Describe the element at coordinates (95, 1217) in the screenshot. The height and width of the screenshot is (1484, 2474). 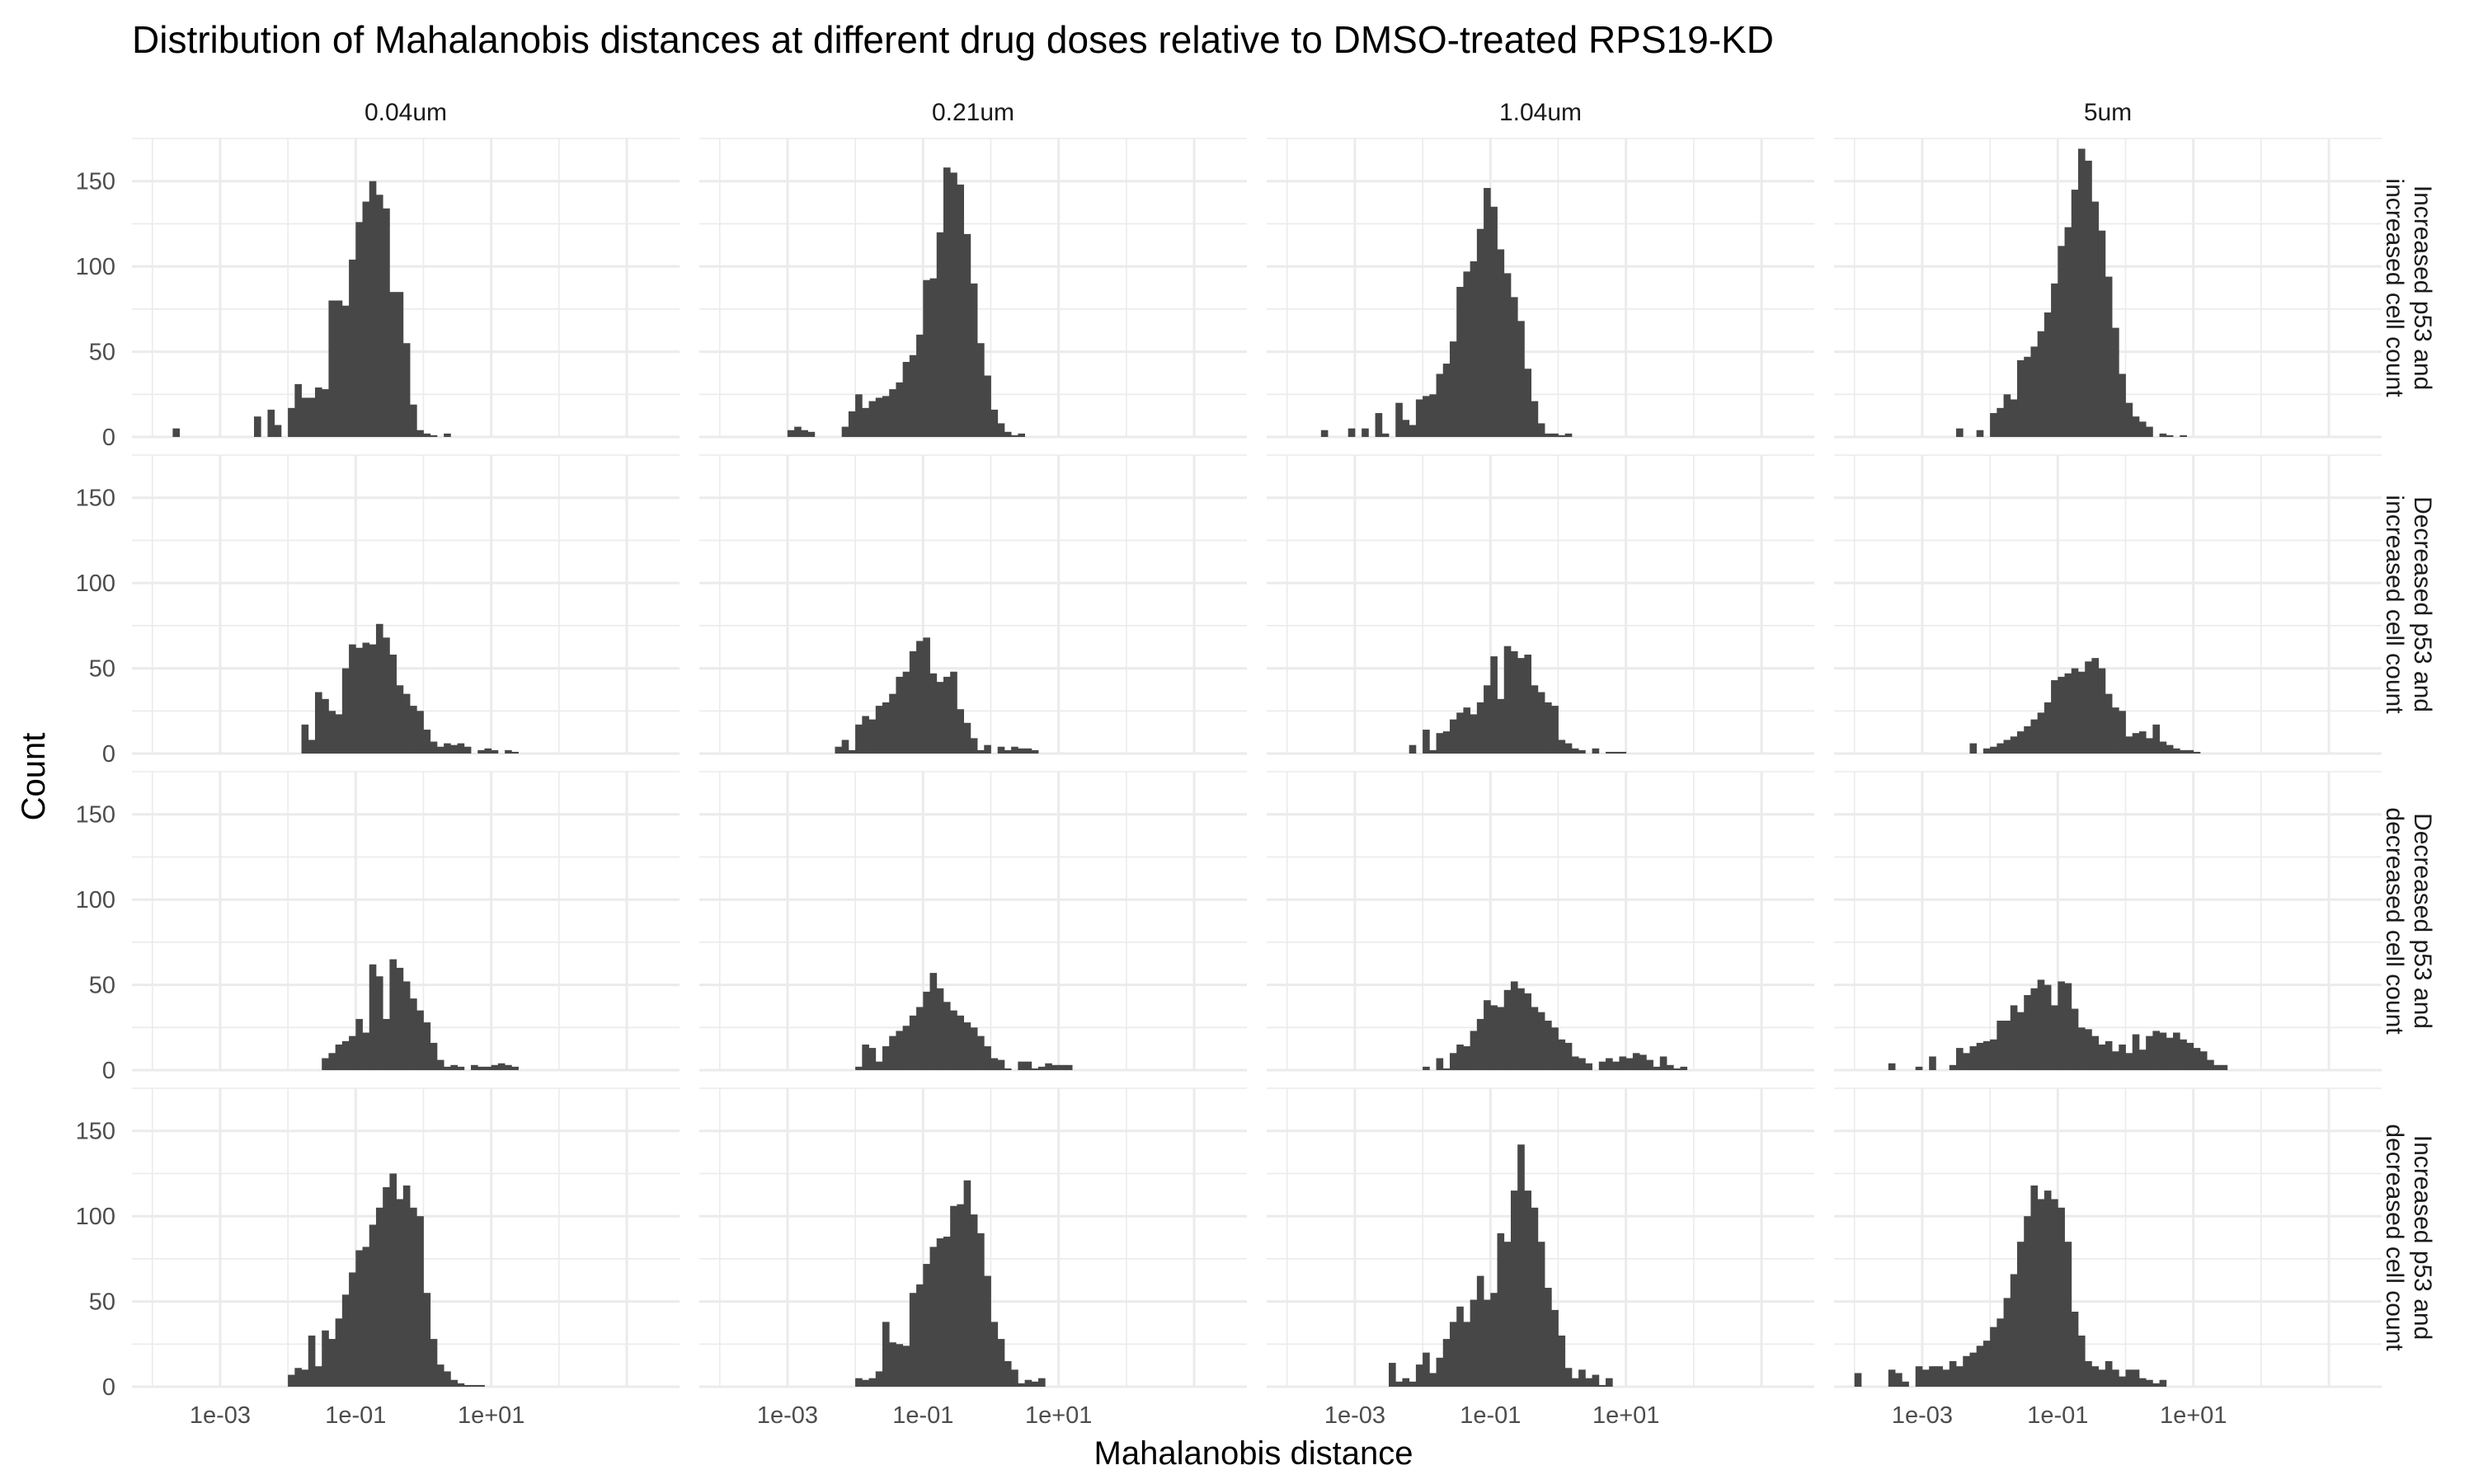
I see `y-tick-label: 100` at that location.